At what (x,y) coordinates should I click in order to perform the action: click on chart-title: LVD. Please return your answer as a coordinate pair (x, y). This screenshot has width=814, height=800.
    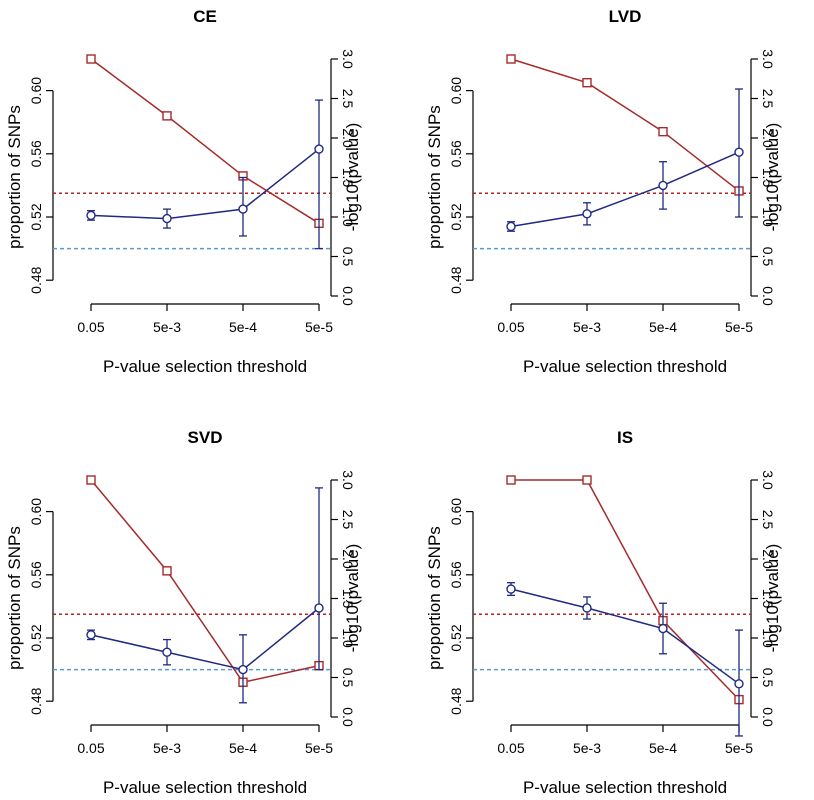
    Looking at the image, I should click on (625, 16).